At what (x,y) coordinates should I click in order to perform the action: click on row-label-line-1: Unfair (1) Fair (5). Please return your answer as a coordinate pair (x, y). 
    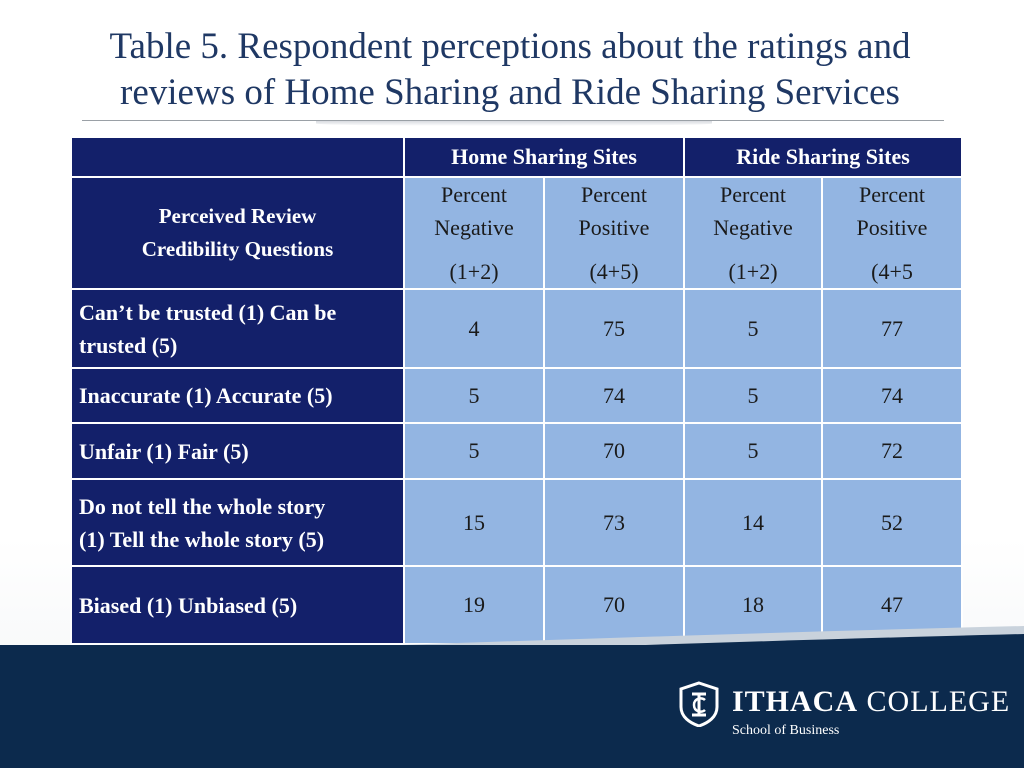
    Looking at the image, I should click on (164, 451).